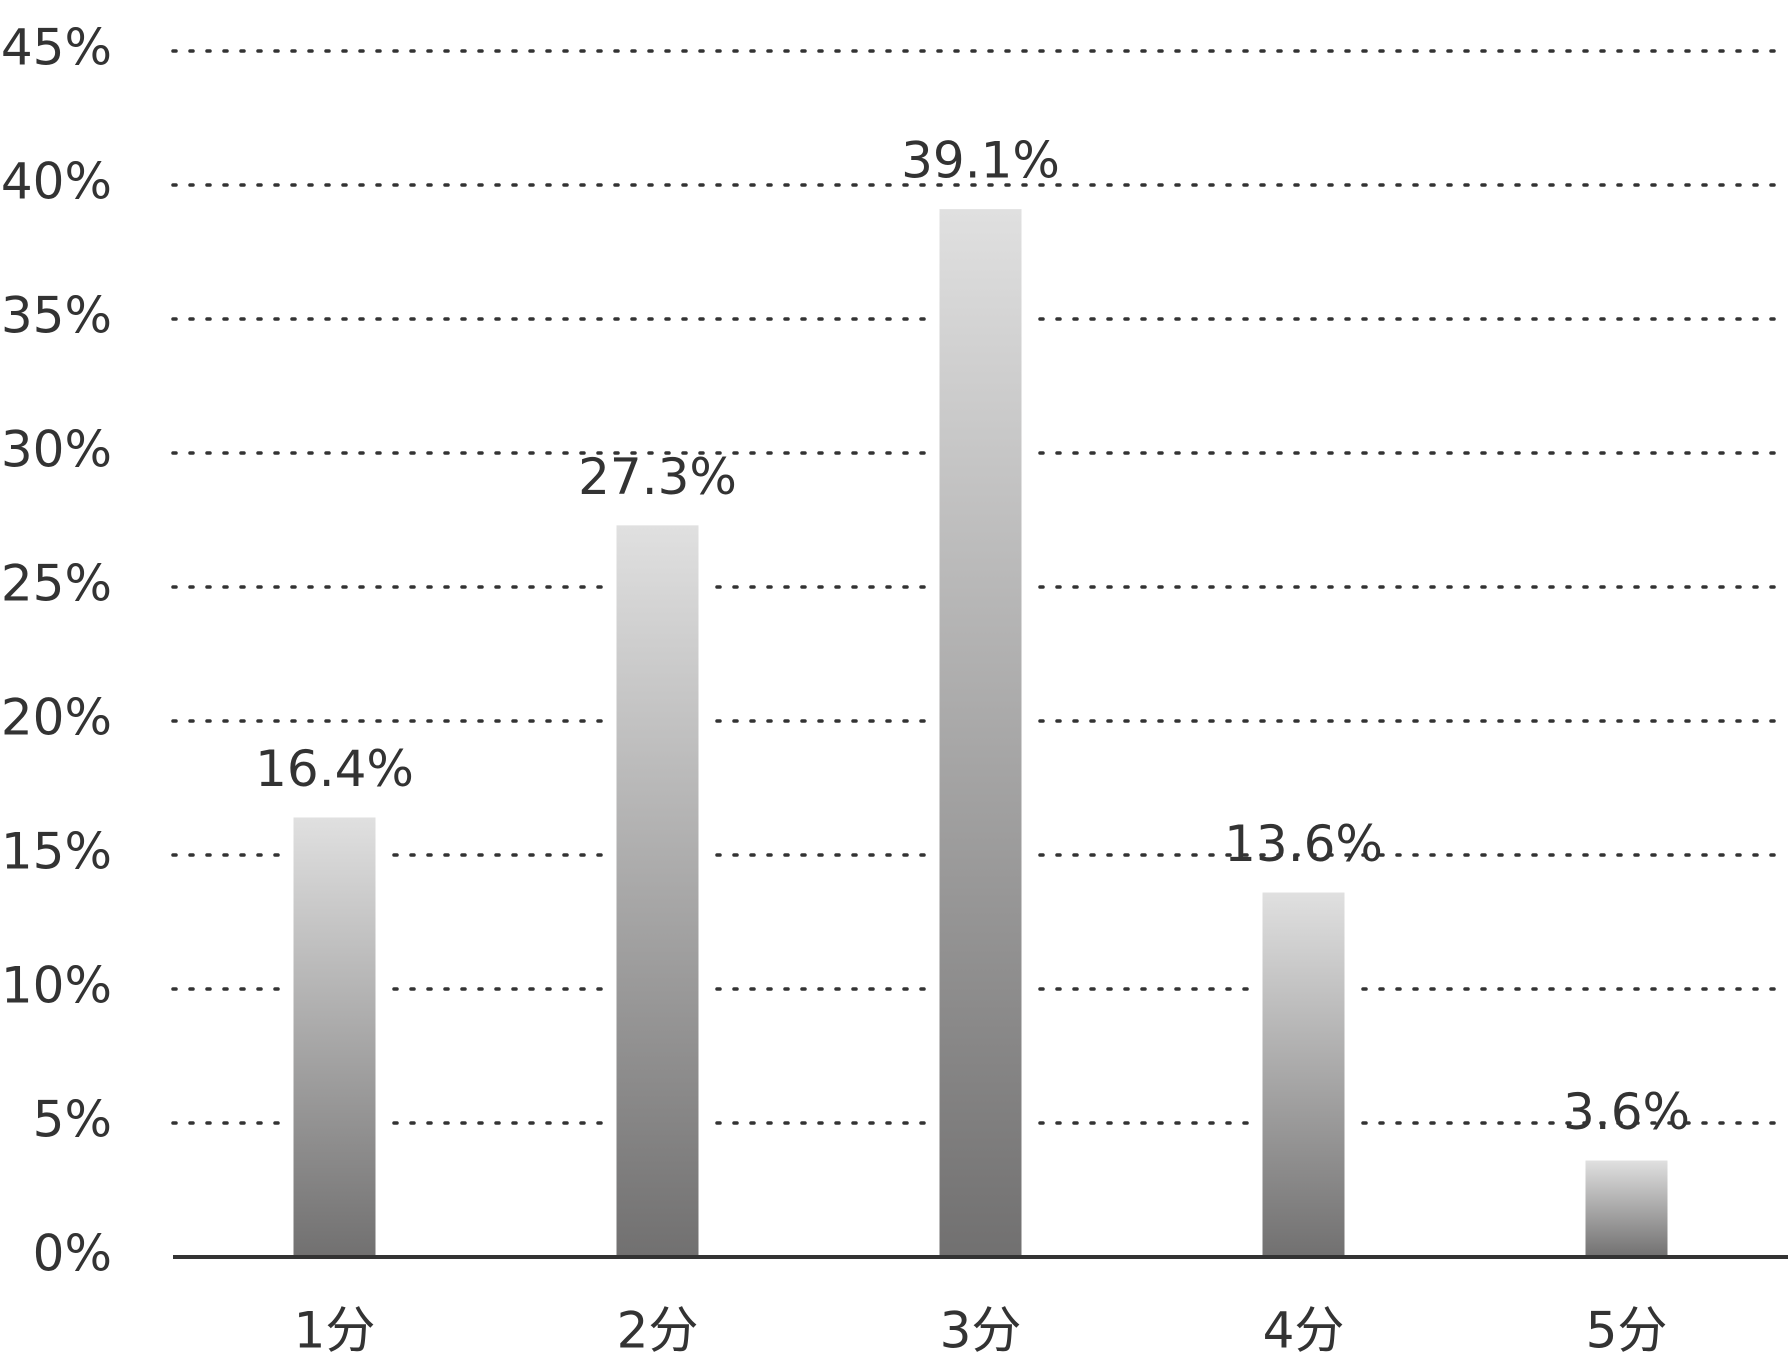 The width and height of the screenshot is (1788, 1364). Describe the element at coordinates (72, 1254) in the screenshot. I see `y-tick-label: 0%` at that location.